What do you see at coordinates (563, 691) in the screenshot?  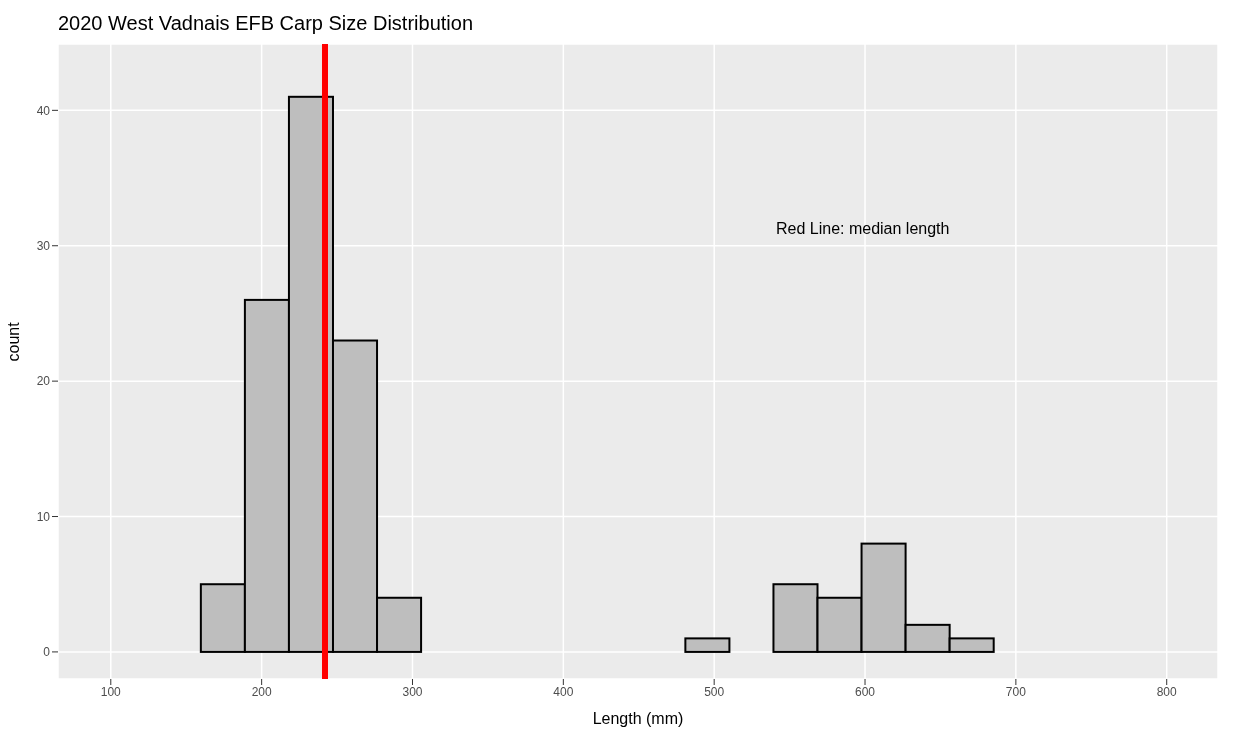 I see `x-tick-label: 400` at bounding box center [563, 691].